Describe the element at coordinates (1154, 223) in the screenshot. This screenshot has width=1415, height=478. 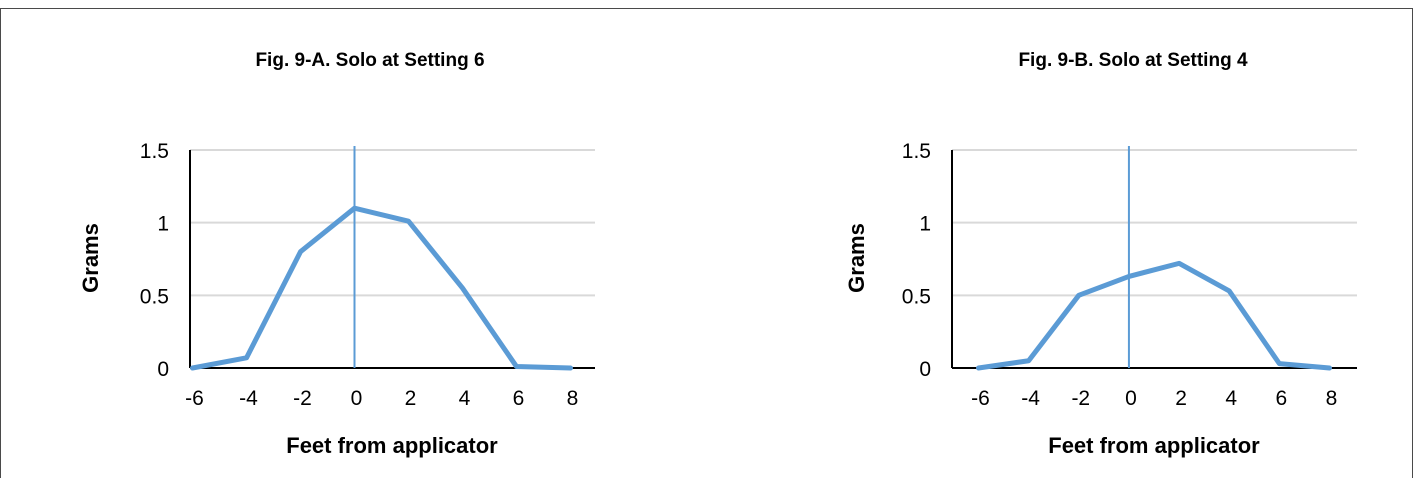
I see `chart-b-gridlines` at that location.